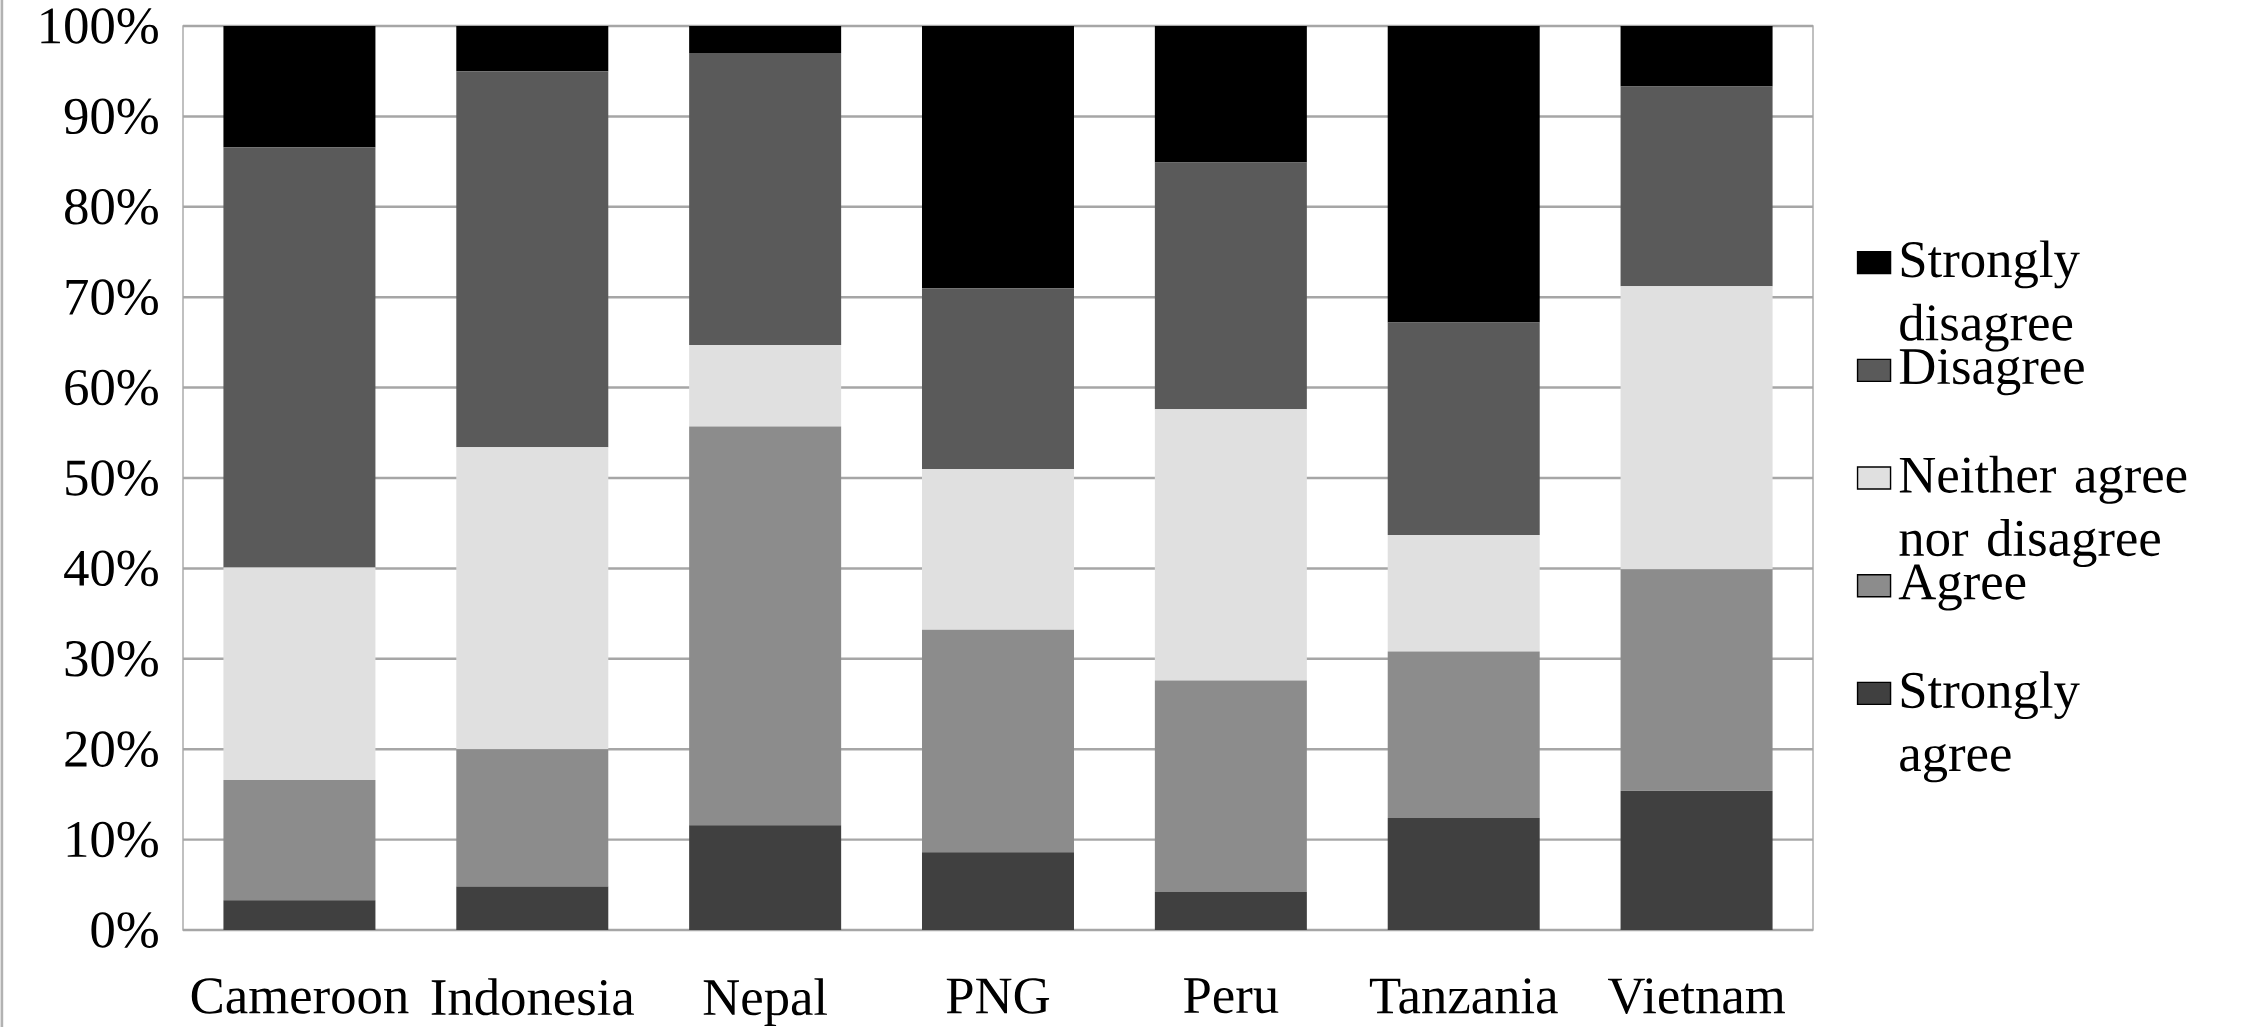 Image resolution: width=2256 pixels, height=1027 pixels. Describe the element at coordinates (1696, 996) in the screenshot. I see `x-tick-label: Vietnam` at that location.